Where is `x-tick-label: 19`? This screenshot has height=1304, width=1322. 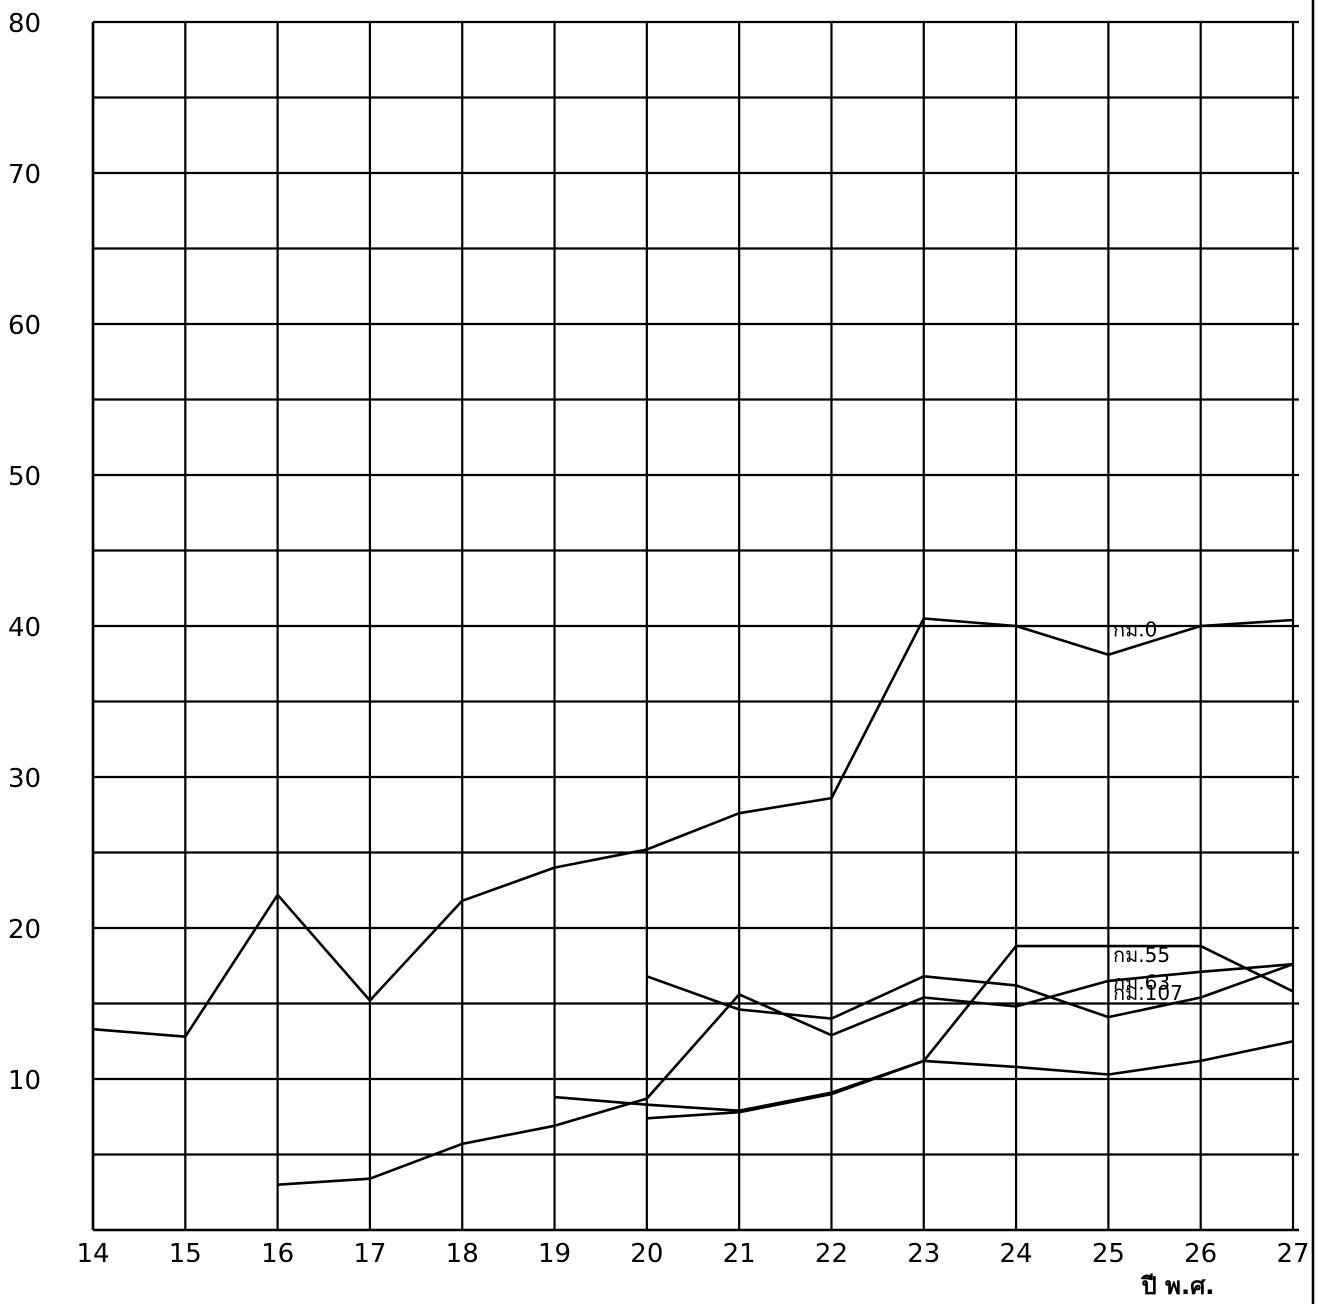 x-tick-label: 19 is located at coordinates (554, 1254).